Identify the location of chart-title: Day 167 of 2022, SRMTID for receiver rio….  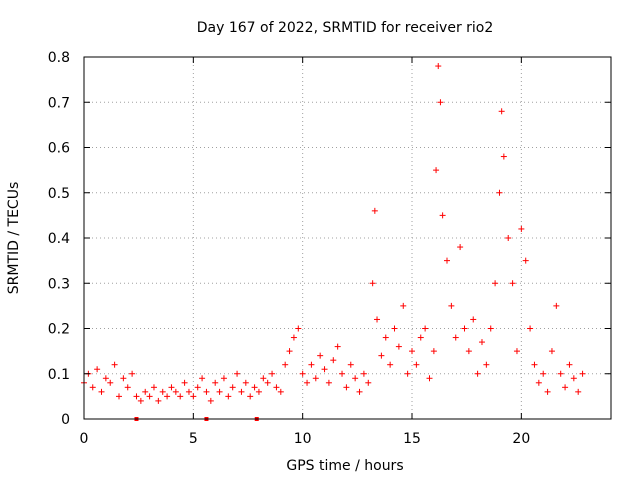
(345, 28).